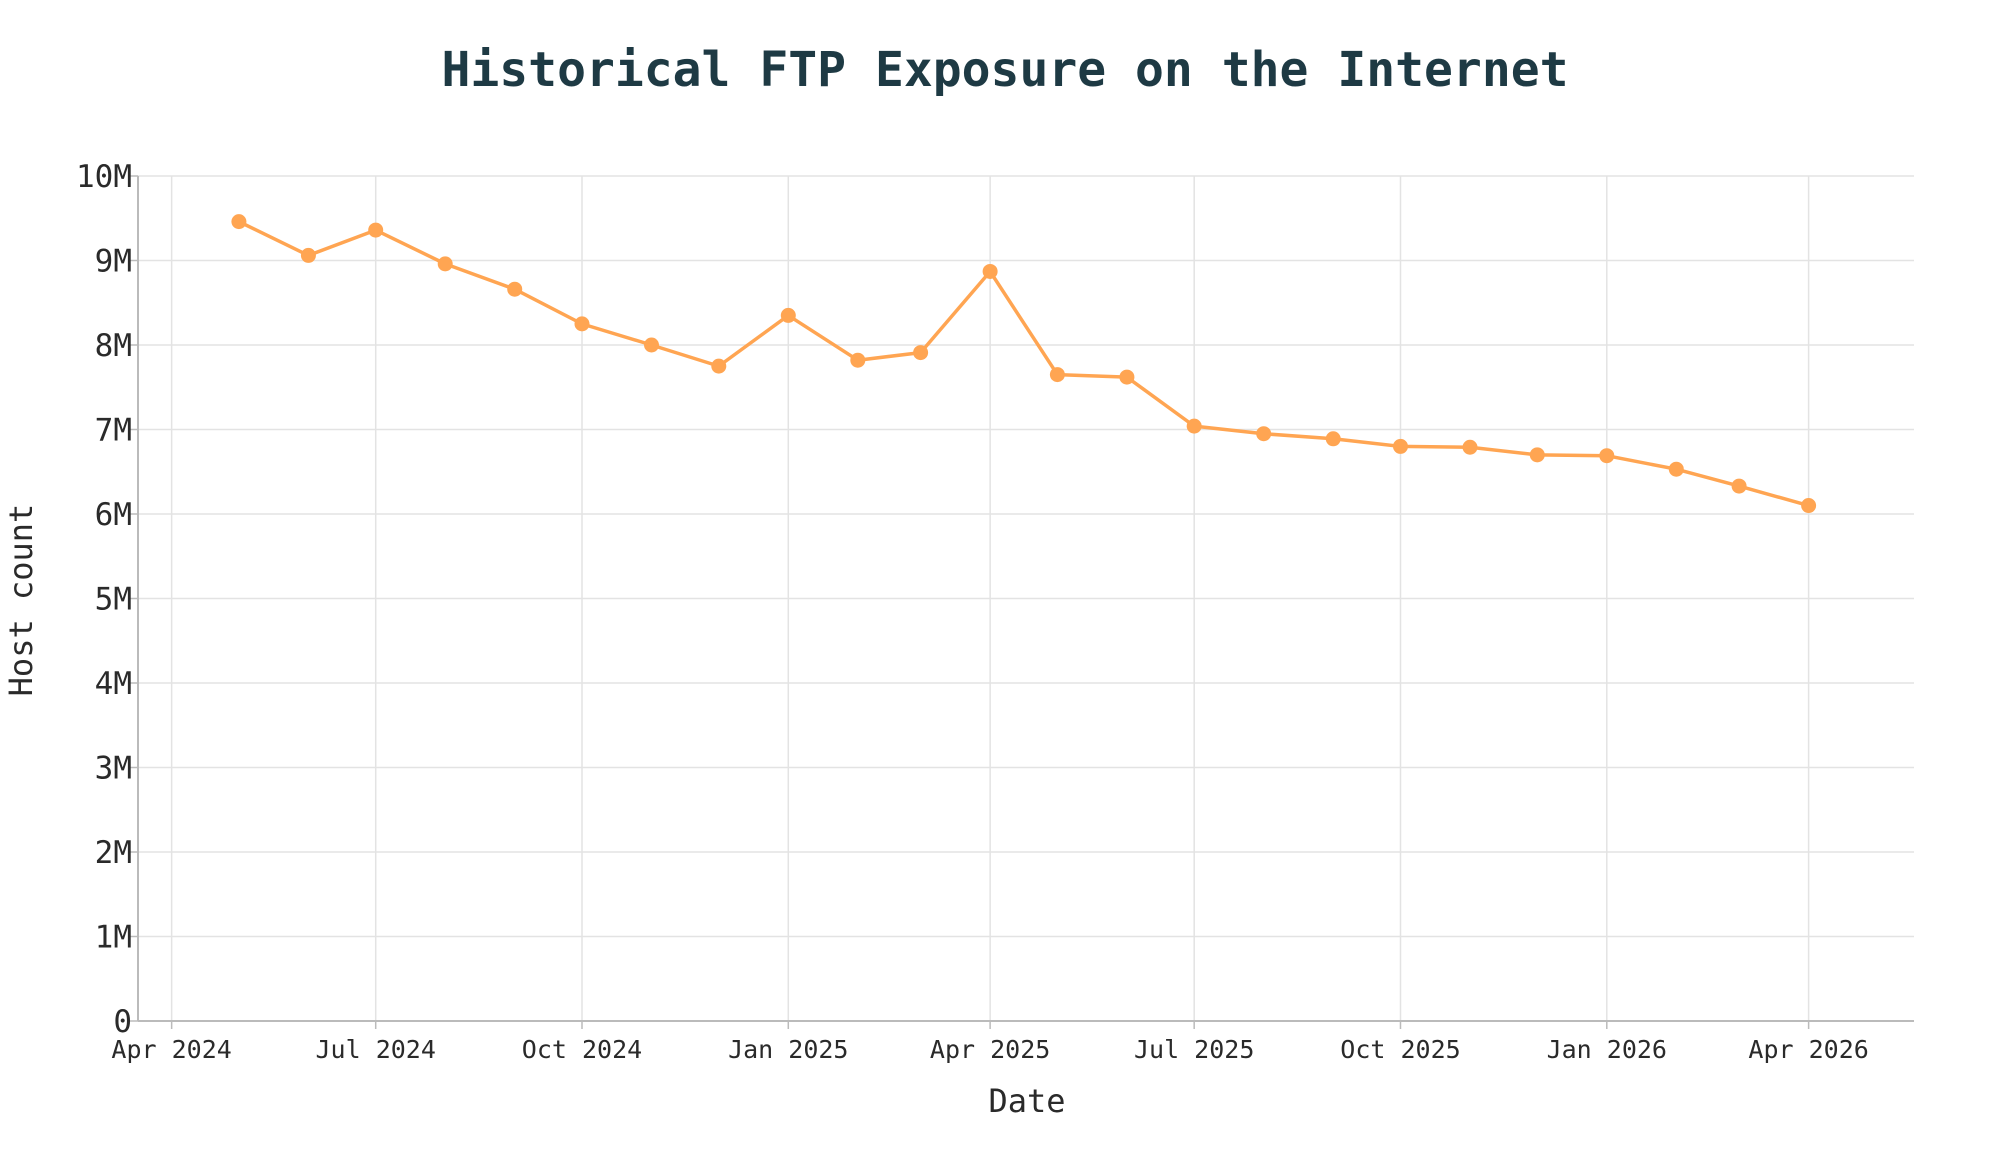 Image resolution: width=2000 pixels, height=1164 pixels. I want to click on y-tick-label: 9M, so click(113, 262).